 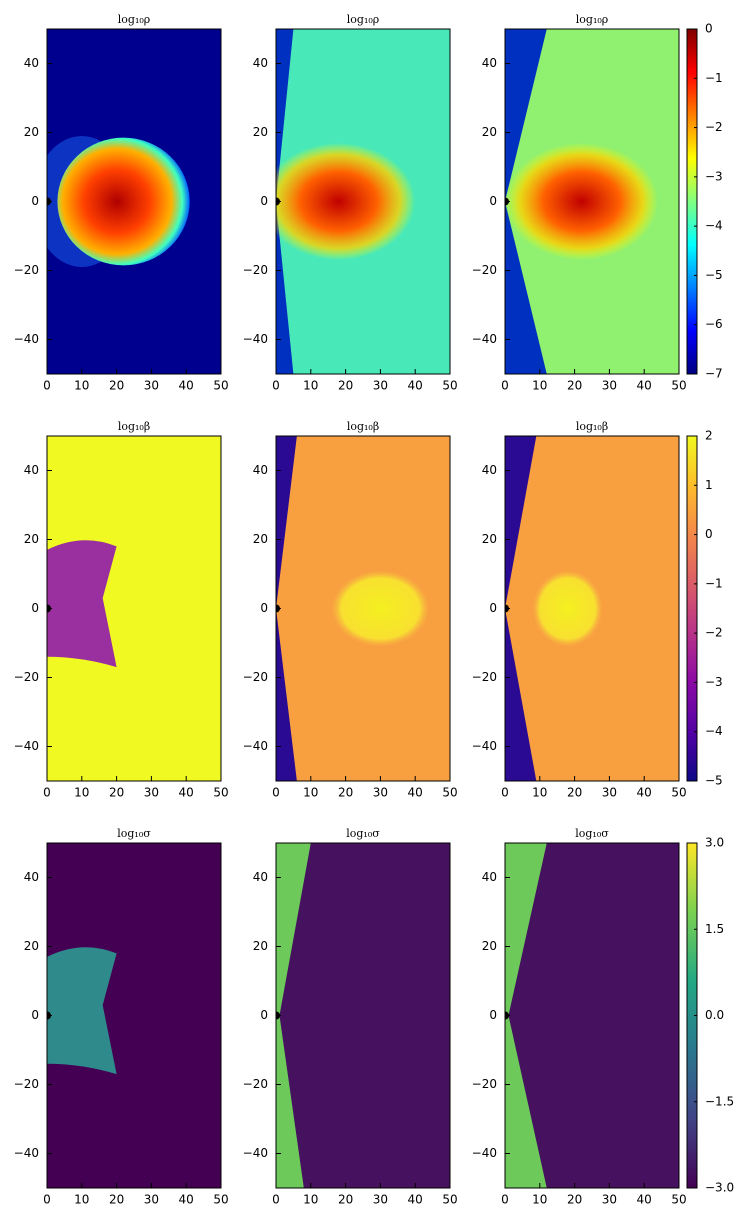 I want to click on panel-title: log₁₀σ, so click(x=134, y=833).